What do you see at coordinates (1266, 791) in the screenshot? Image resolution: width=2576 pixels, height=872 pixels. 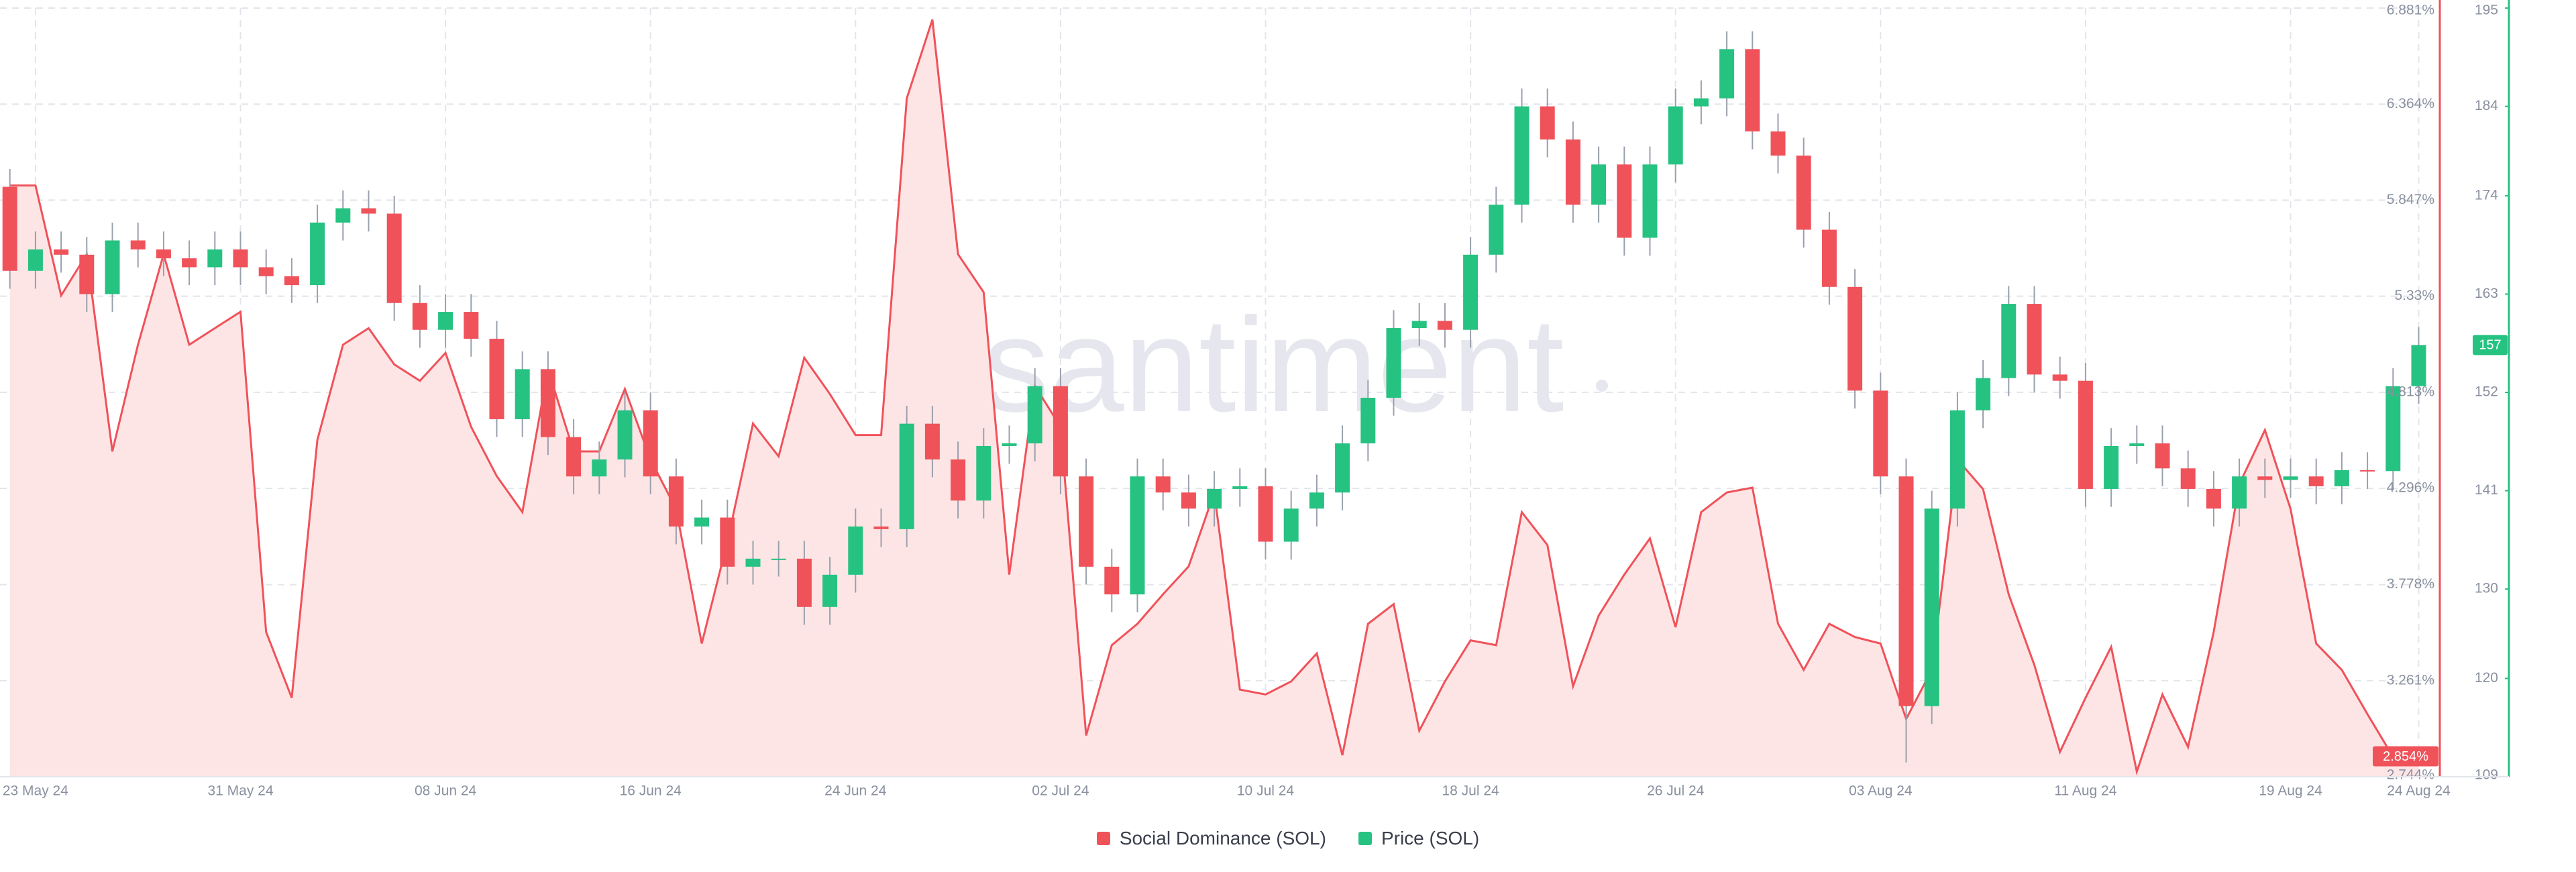 I see `x-tick-label: 10 Jul 24` at bounding box center [1266, 791].